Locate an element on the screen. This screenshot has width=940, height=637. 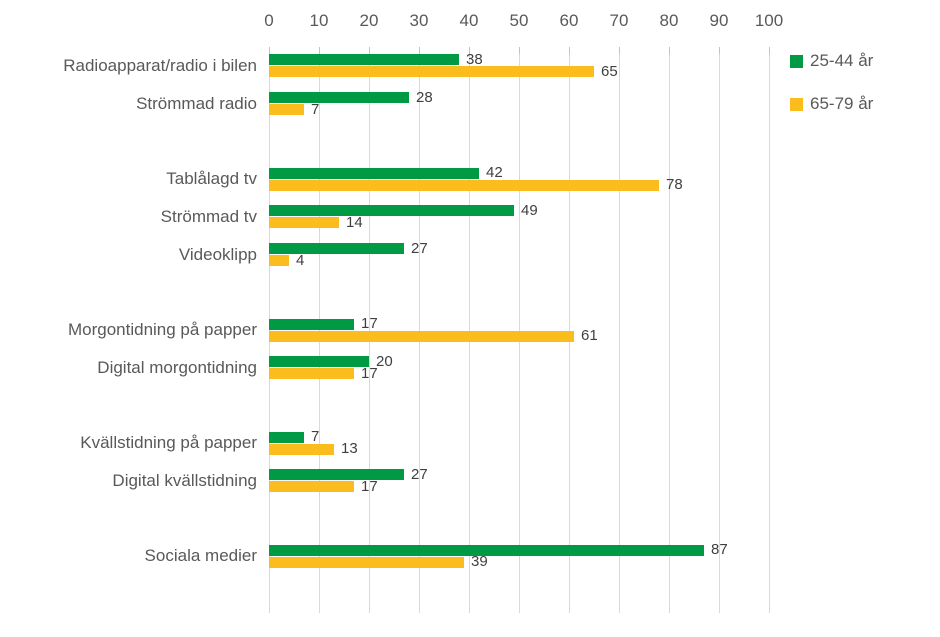
axis-tick-label: 0 is located at coordinates (269, 20).